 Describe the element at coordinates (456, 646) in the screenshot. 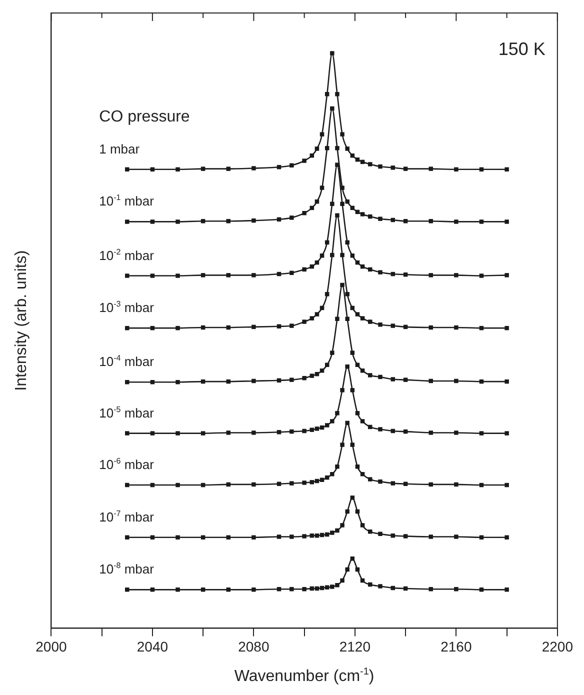

I see `x-tick-label: 2160` at that location.